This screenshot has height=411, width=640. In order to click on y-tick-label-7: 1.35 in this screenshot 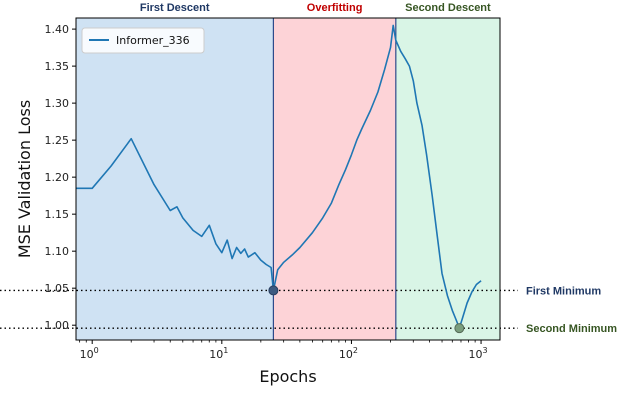, I will do `click(57, 66)`.